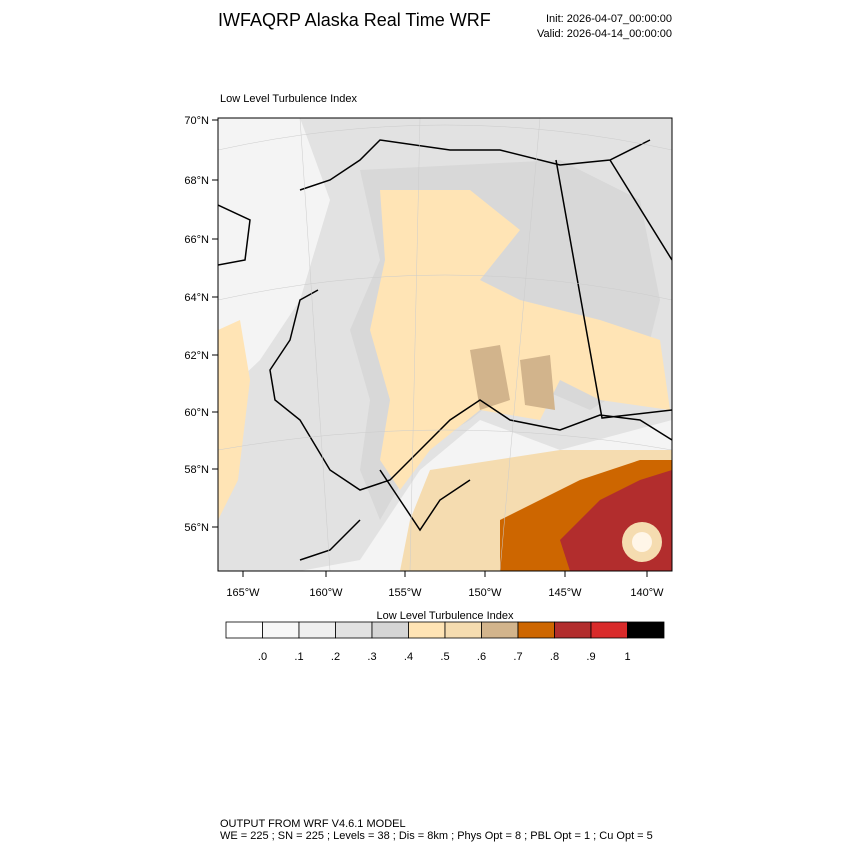 This screenshot has height=855, width=850. I want to click on lon-label: 150°W, so click(485, 593).